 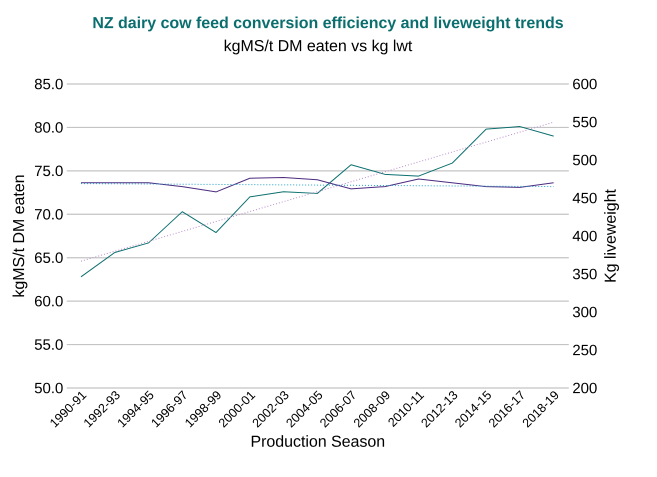 What do you see at coordinates (48, 84) in the screenshot?
I see `y-tick-label: 85.0` at bounding box center [48, 84].